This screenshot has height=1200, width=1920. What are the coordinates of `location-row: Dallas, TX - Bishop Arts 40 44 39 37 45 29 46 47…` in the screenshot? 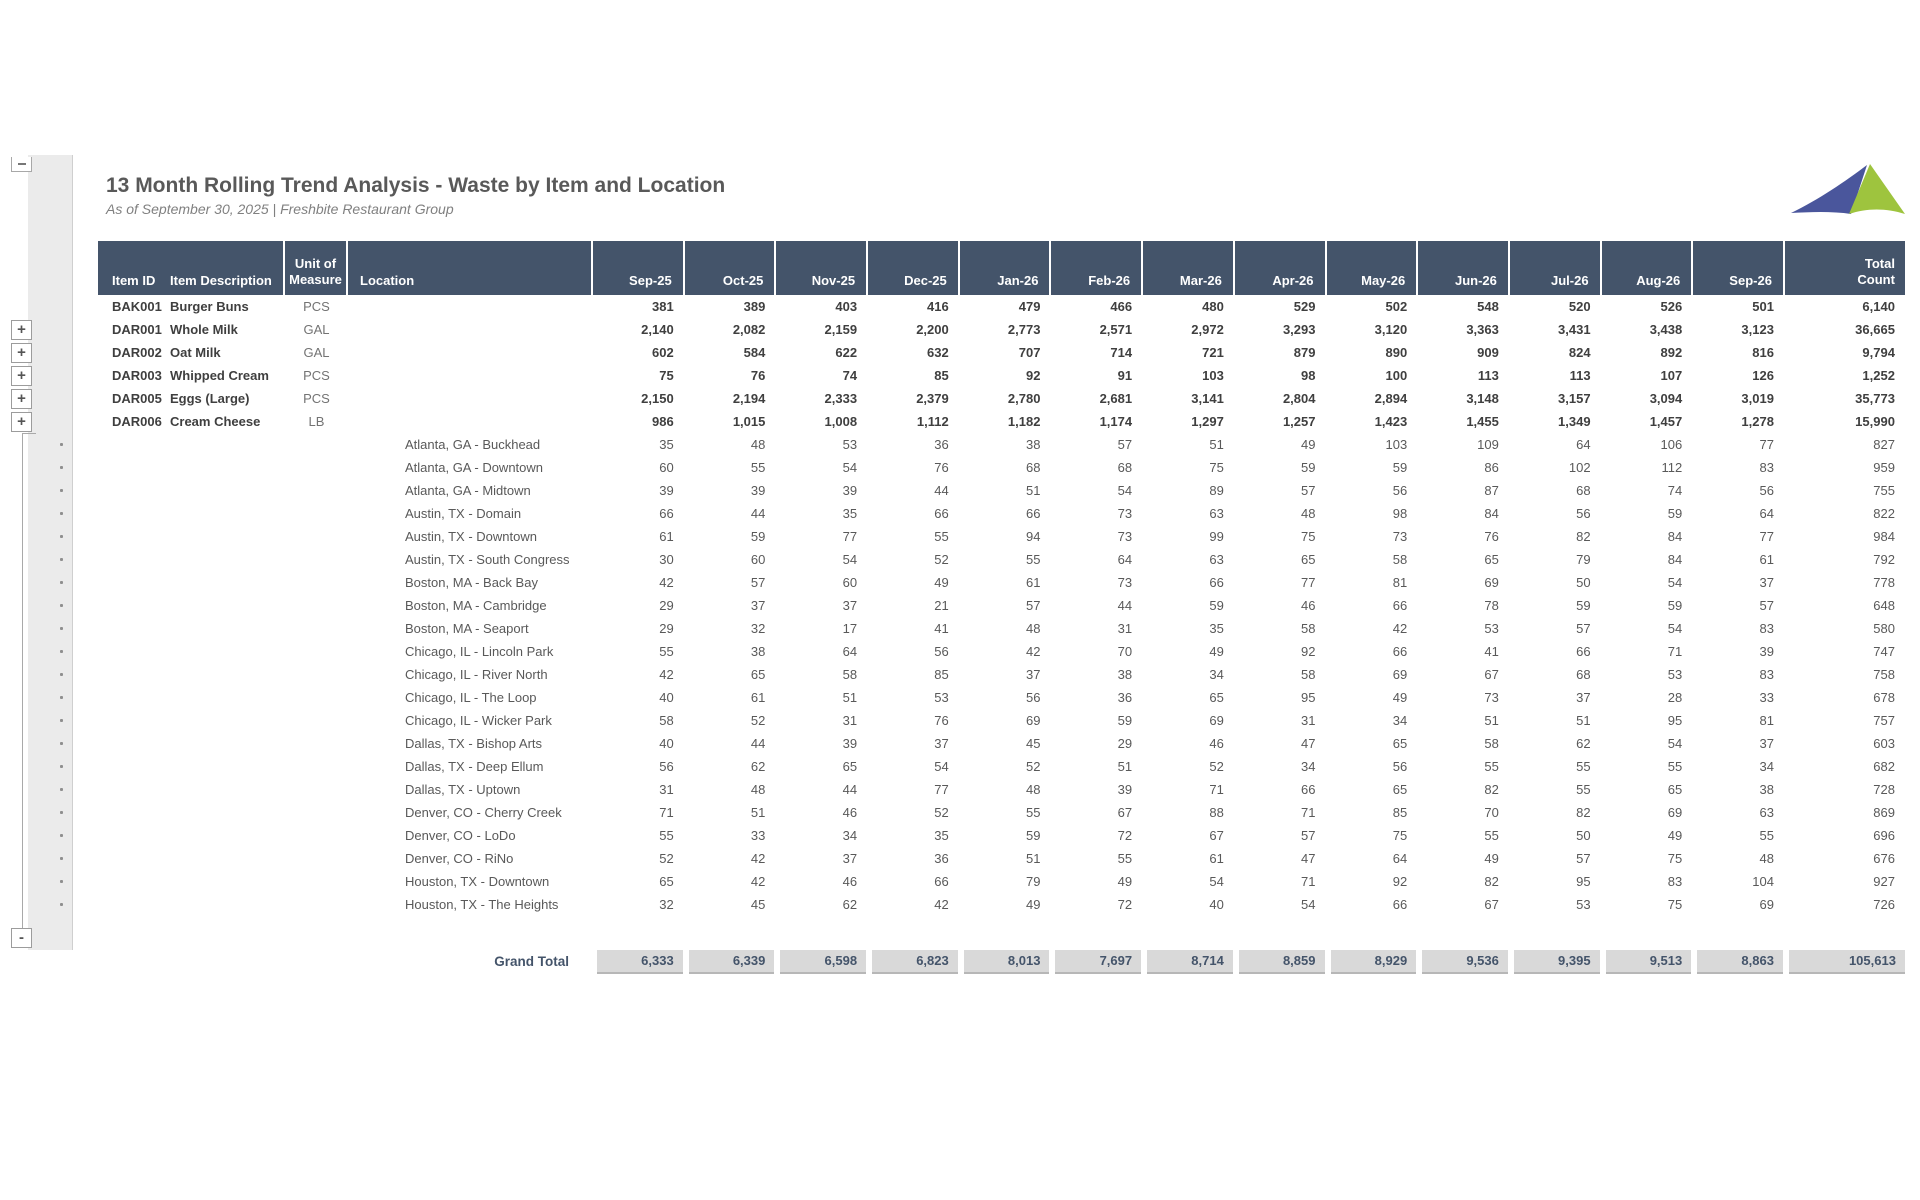 It's located at (1001, 743).